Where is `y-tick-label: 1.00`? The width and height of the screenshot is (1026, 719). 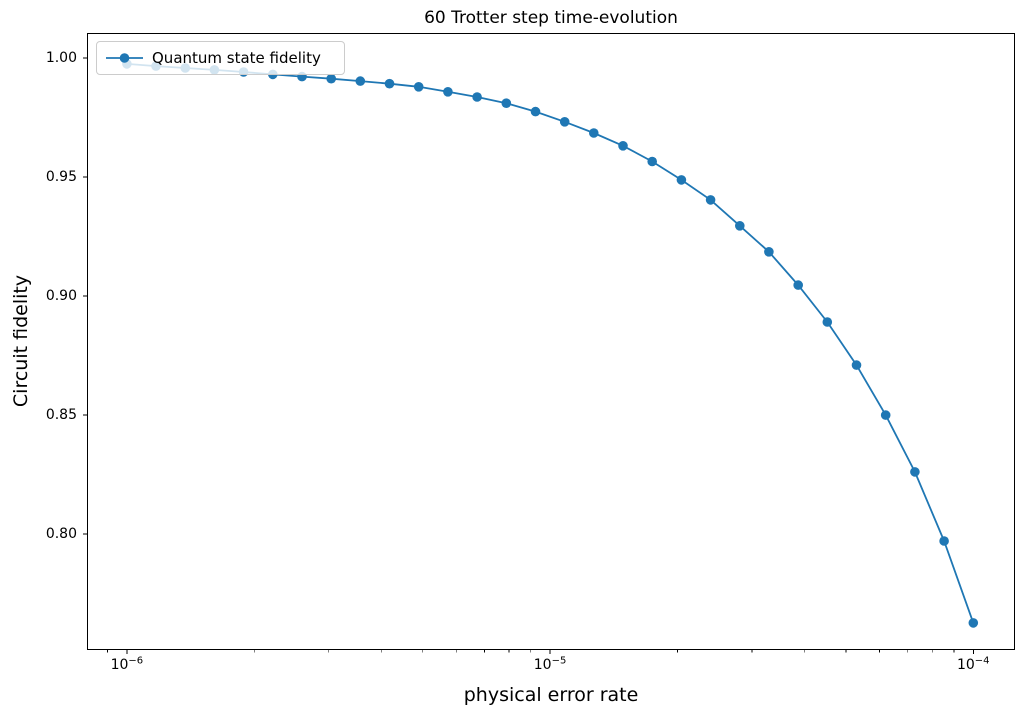 y-tick-label: 1.00 is located at coordinates (61, 57).